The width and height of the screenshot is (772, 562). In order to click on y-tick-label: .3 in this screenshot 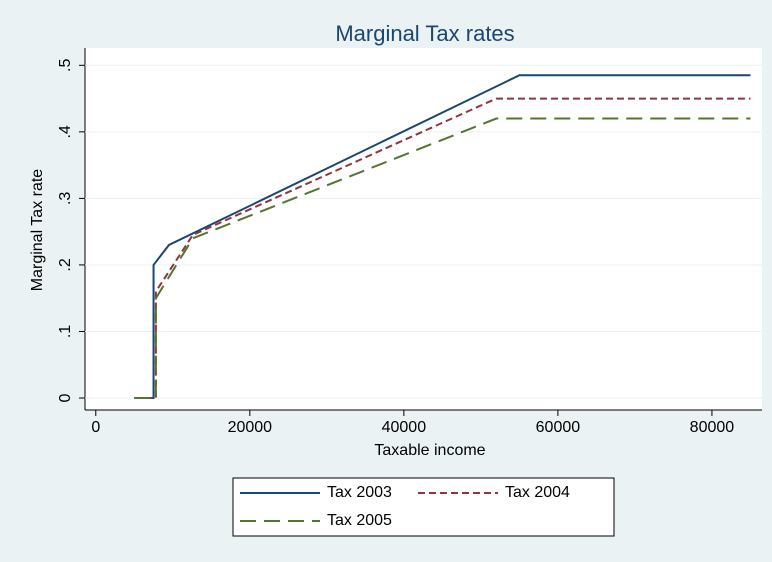, I will do `click(65, 198)`.